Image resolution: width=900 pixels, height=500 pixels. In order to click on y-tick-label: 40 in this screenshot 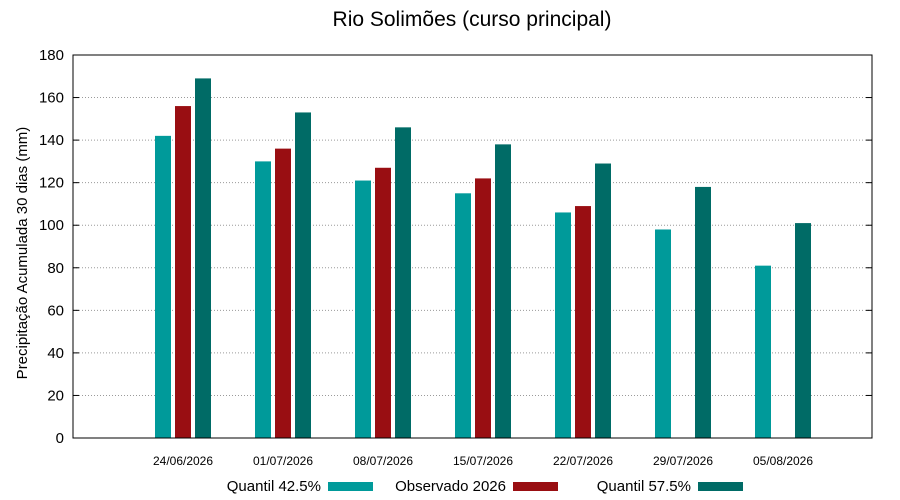, I will do `click(55, 353)`.